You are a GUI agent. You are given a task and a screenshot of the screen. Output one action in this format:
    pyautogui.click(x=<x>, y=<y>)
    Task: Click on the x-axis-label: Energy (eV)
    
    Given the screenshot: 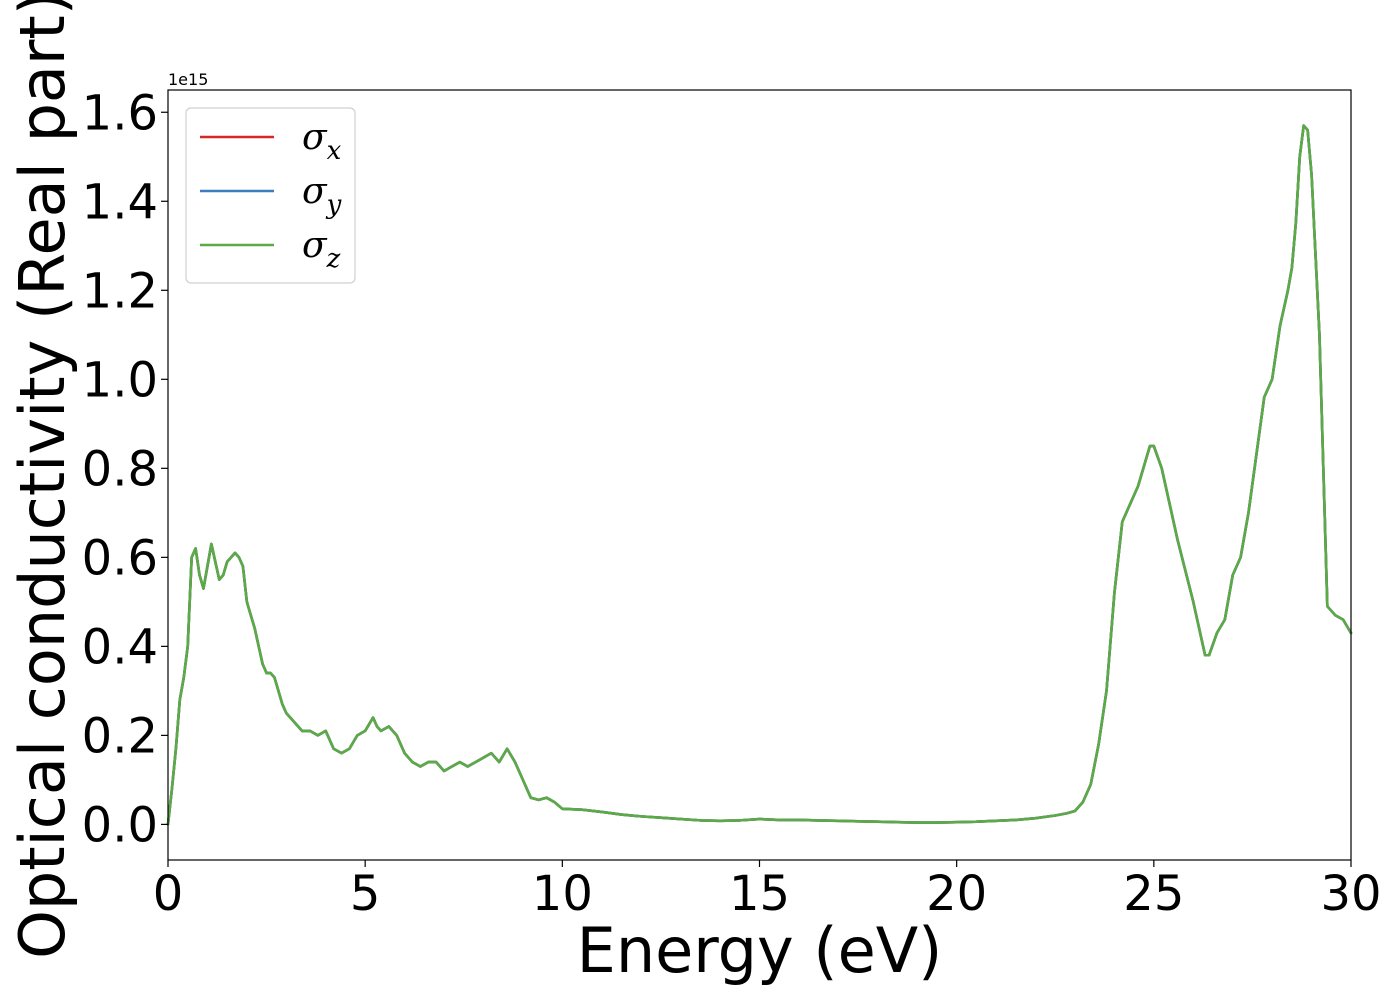 What is the action you would take?
    pyautogui.click(x=760, y=950)
    